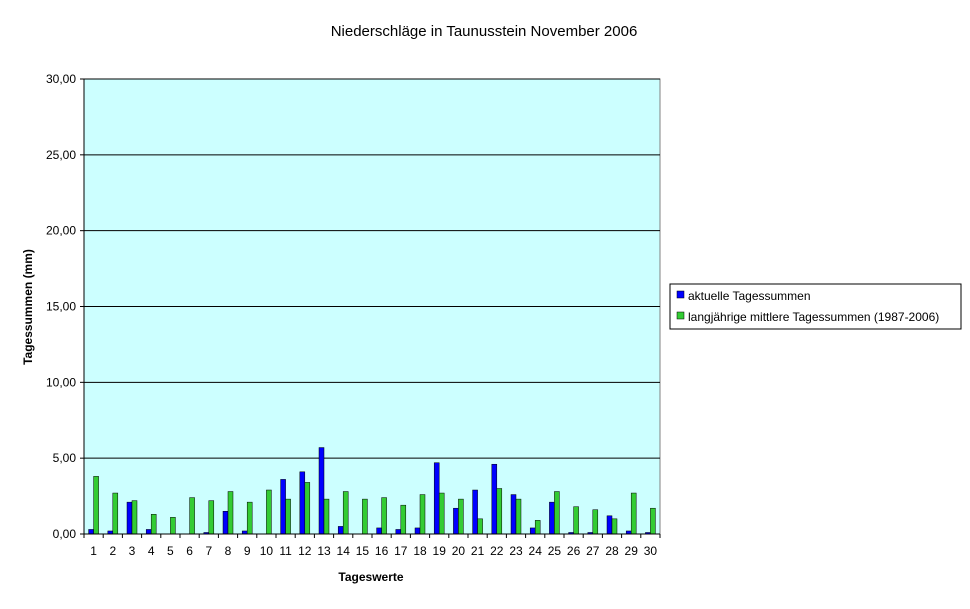 The width and height of the screenshot is (970, 609). Describe the element at coordinates (478, 551) in the screenshot. I see `x-tick-label: 21` at that location.